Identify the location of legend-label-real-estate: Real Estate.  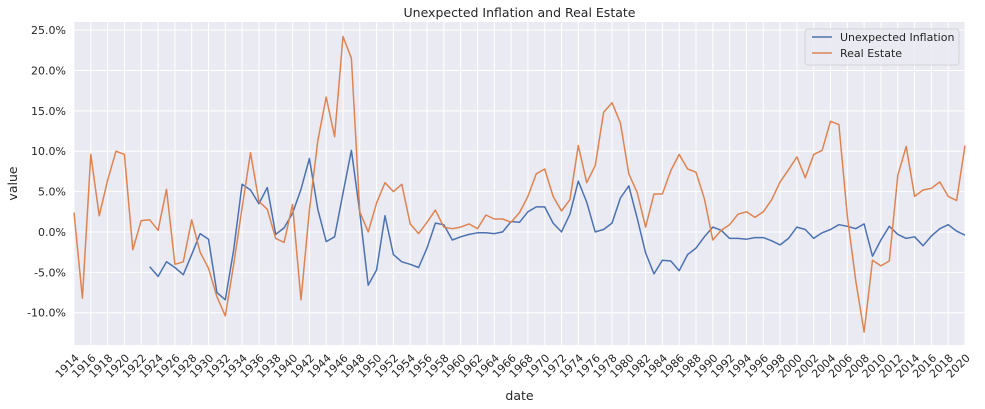
(871, 53).